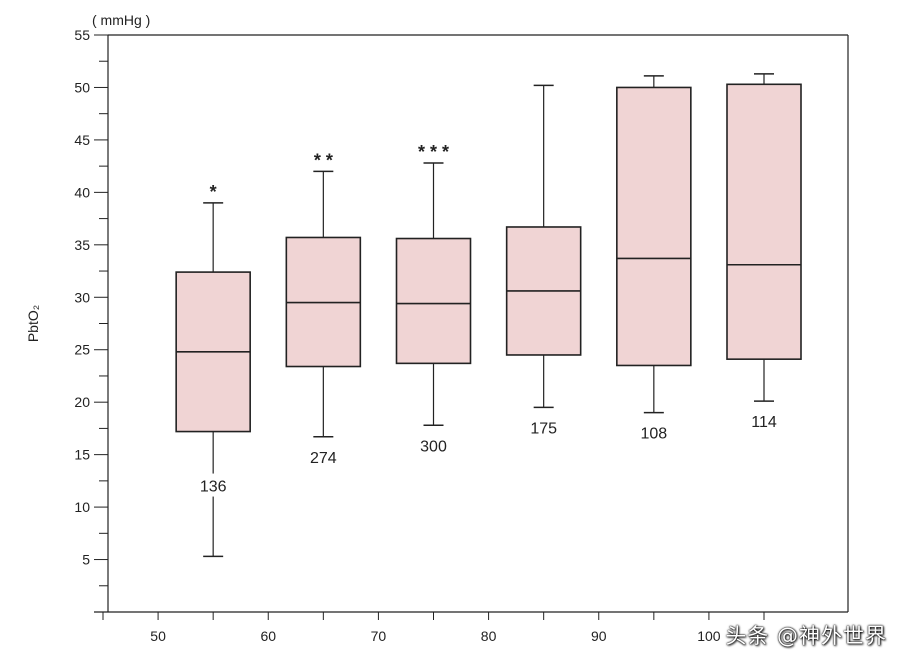  What do you see at coordinates (653, 434) in the screenshot?
I see `sample-count-label: 108` at bounding box center [653, 434].